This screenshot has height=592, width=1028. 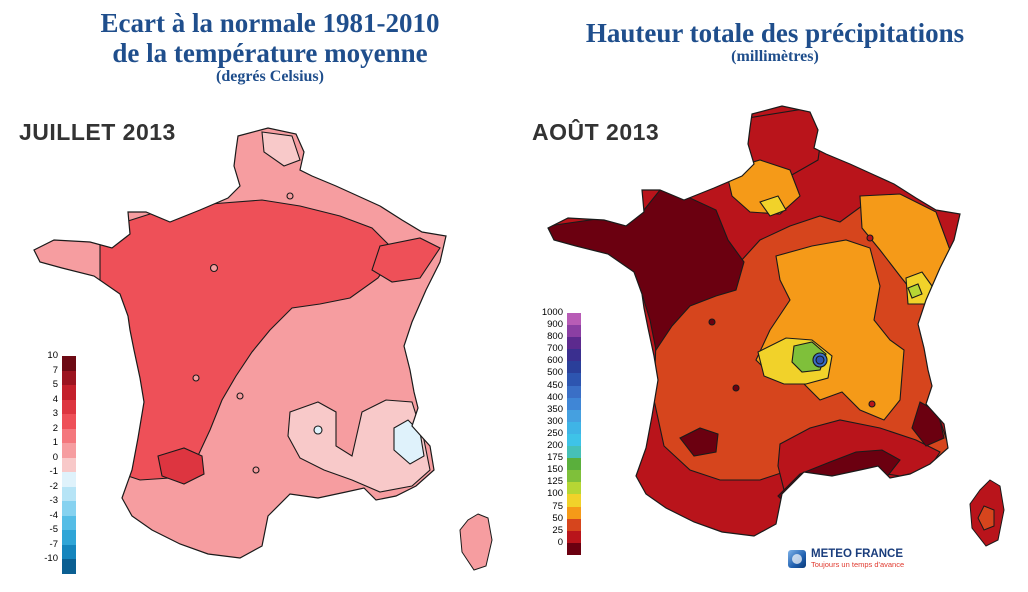 I want to click on legend-label: -1, so click(x=53, y=471).